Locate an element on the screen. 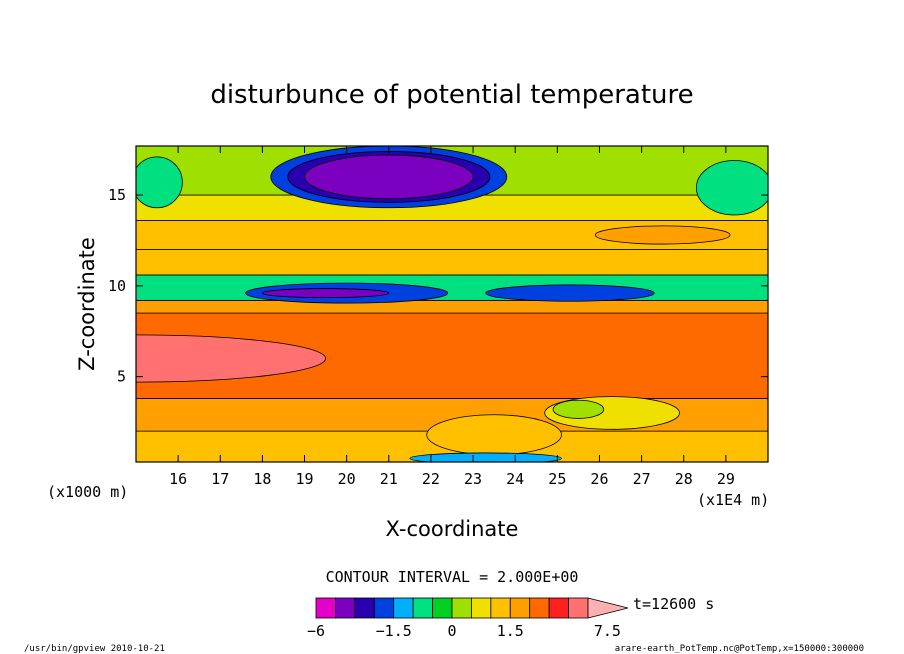  x-axis-unit: (x1E4 m) is located at coordinates (733, 500).